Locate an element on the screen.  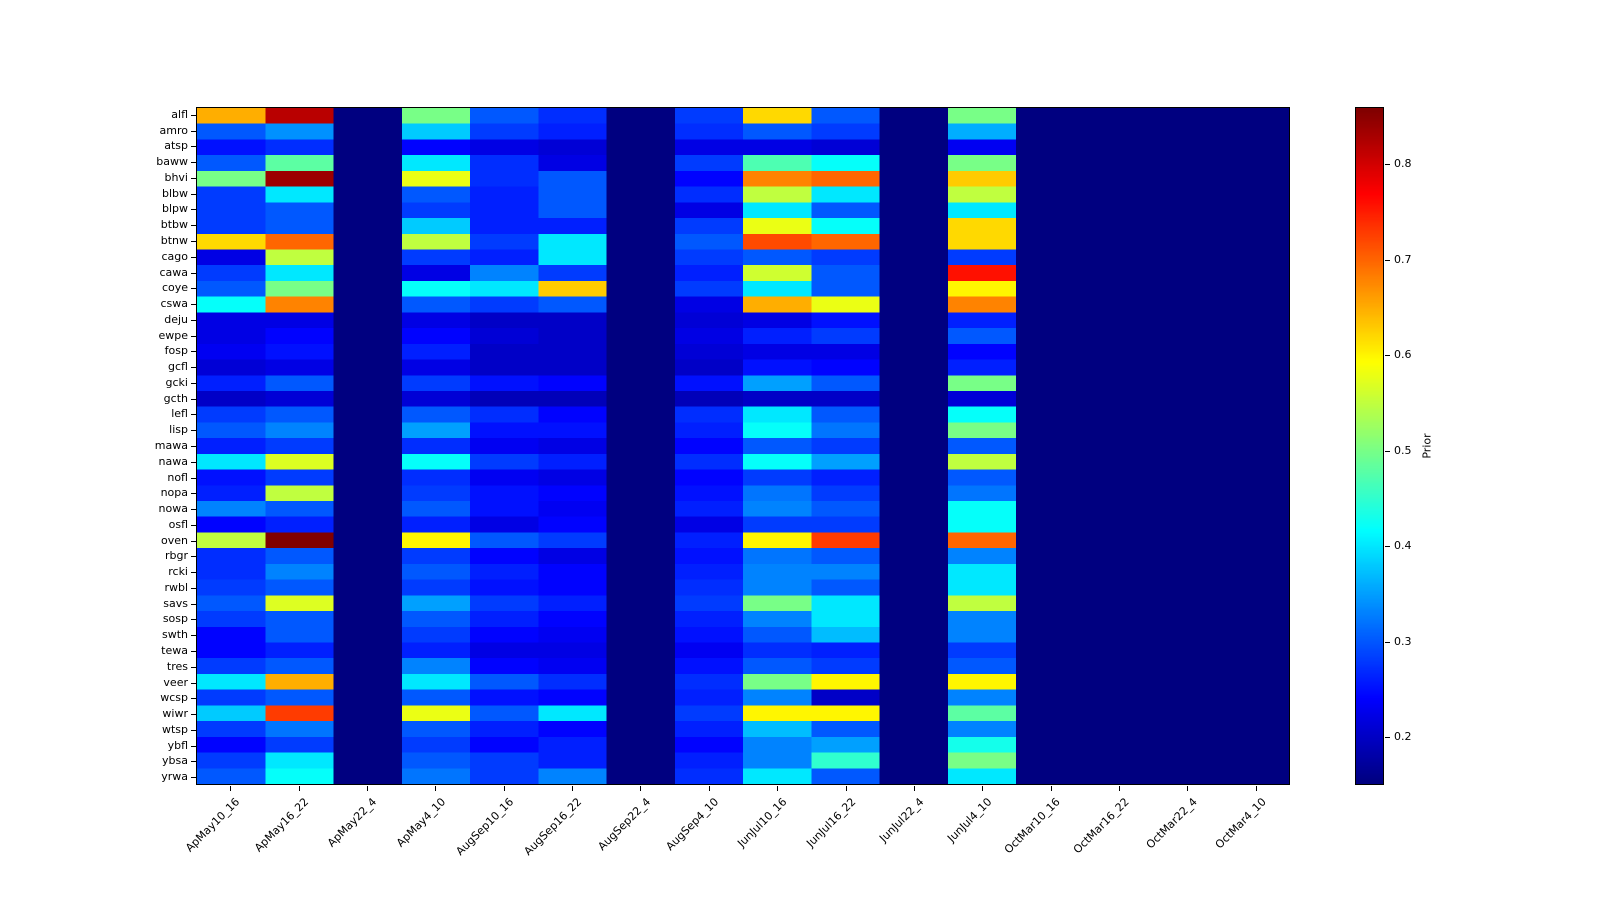
colorbar-tick-label: 0.4 is located at coordinates (1403, 546).